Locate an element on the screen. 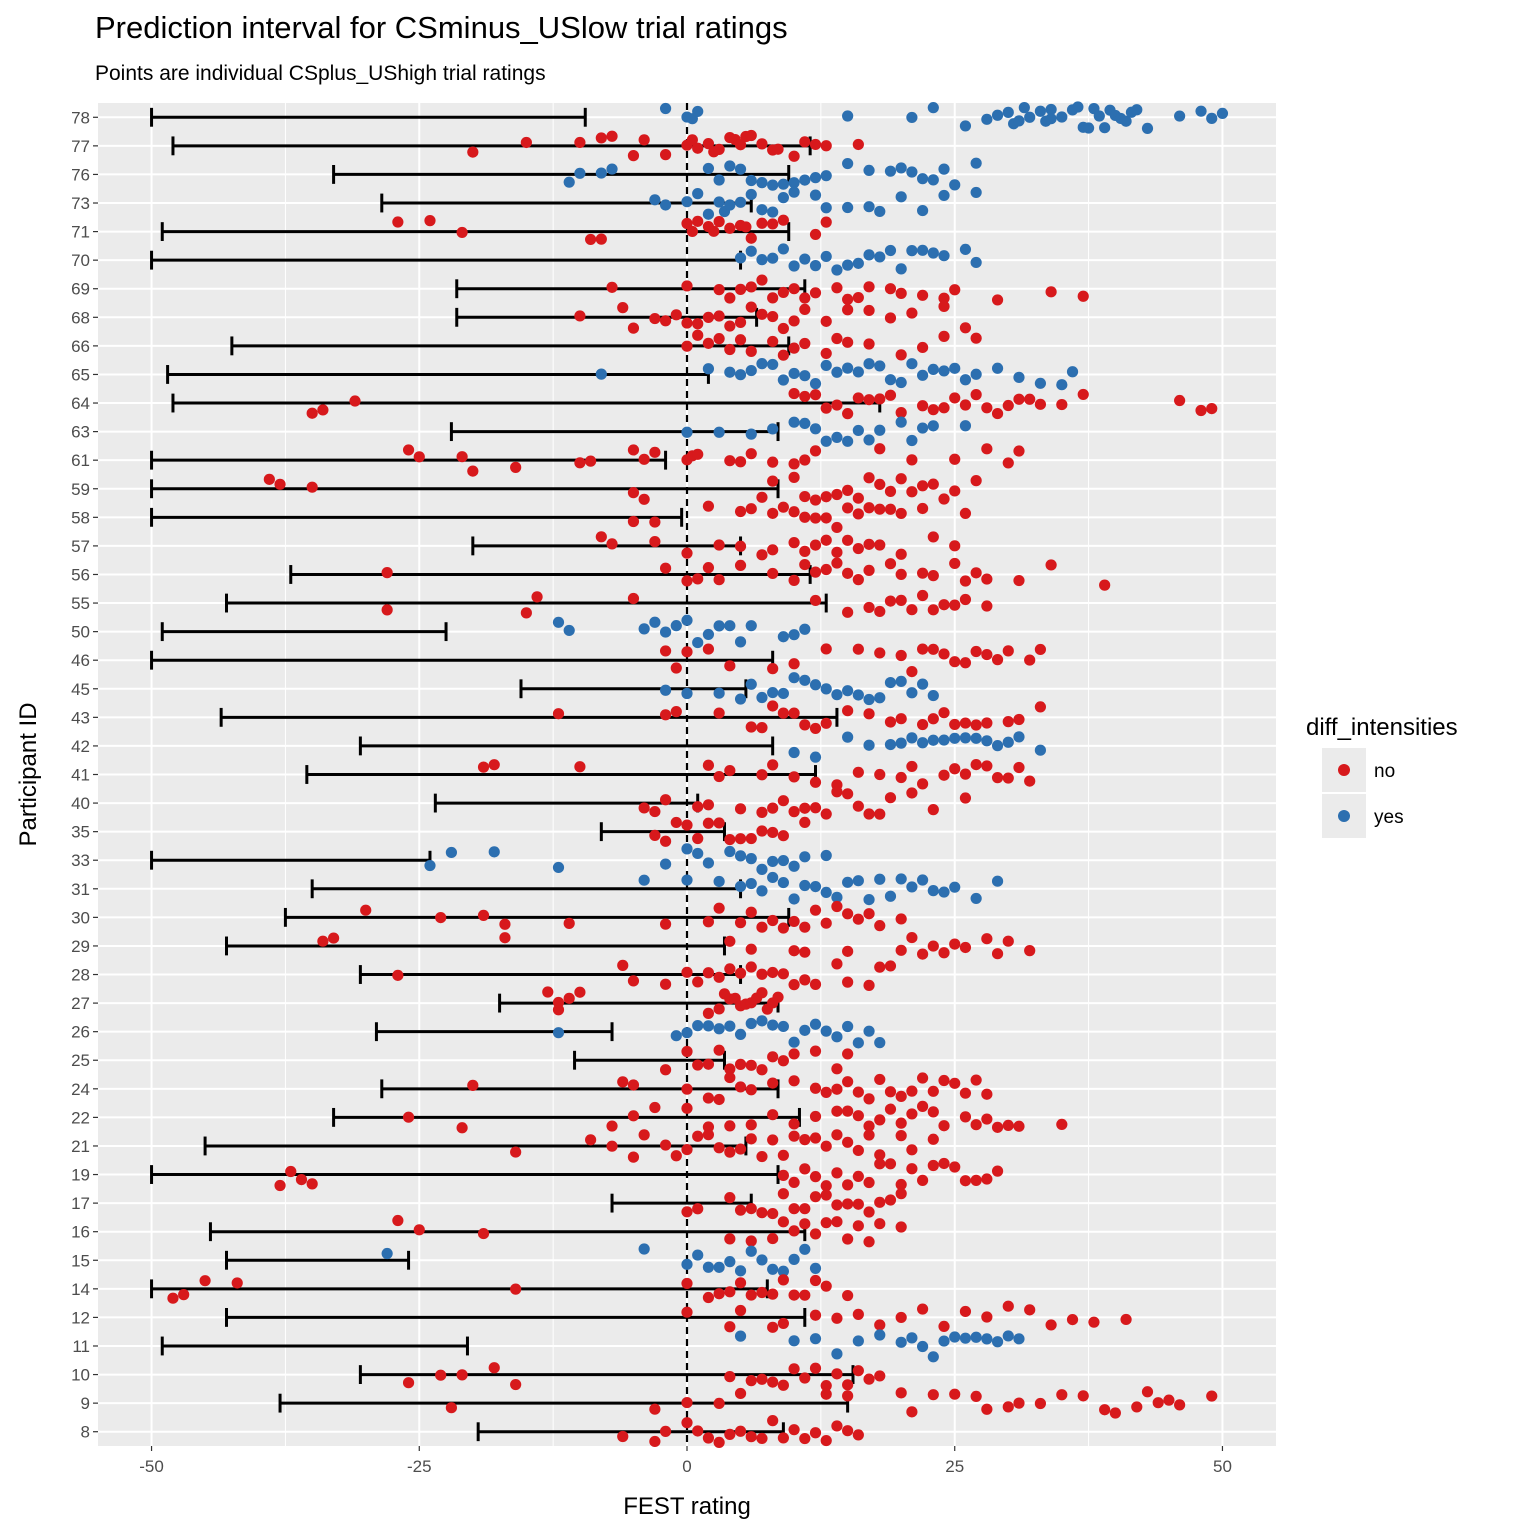 This screenshot has width=1536, height=1536. x-tick-label: 0 is located at coordinates (686, 1466).